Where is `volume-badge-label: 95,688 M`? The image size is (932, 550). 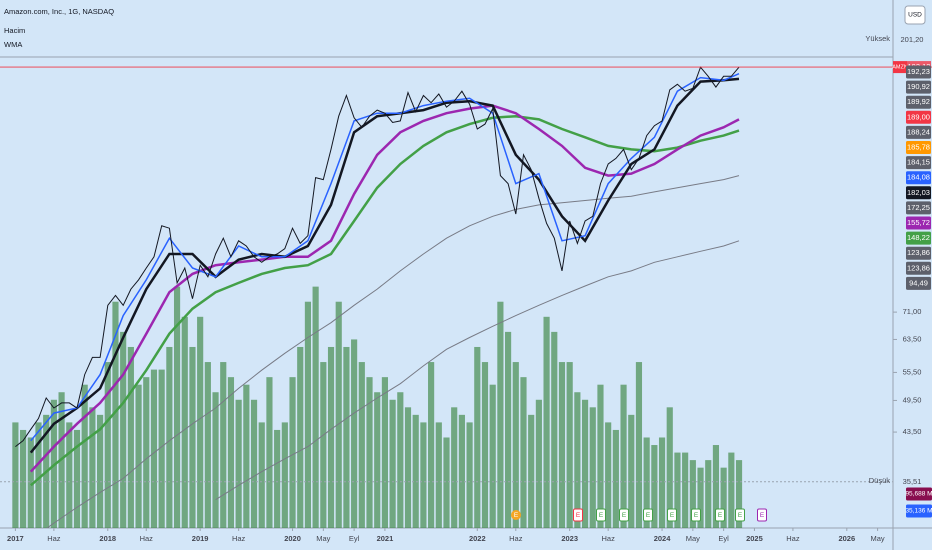
volume-badge-label: 95,688 M is located at coordinates (918, 494).